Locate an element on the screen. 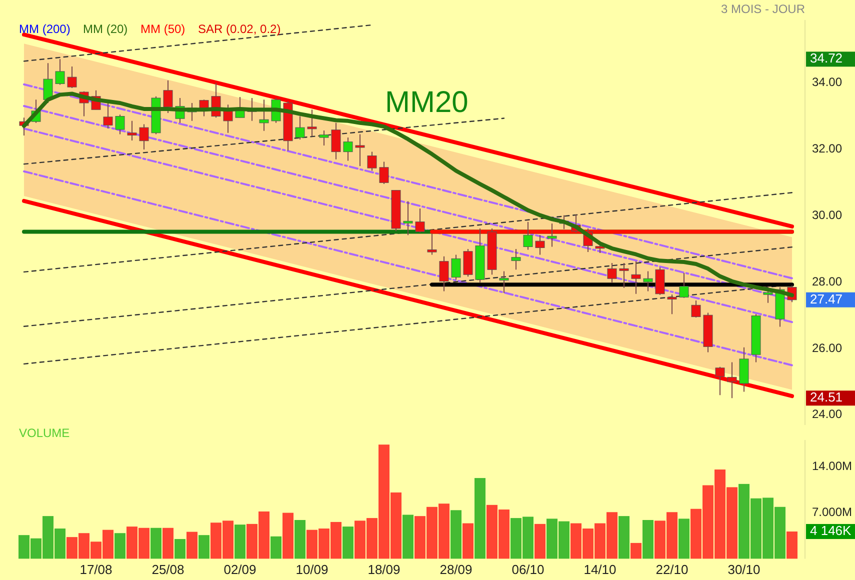 The width and height of the screenshot is (855, 580). chart-title: VOLUME is located at coordinates (44, 433).